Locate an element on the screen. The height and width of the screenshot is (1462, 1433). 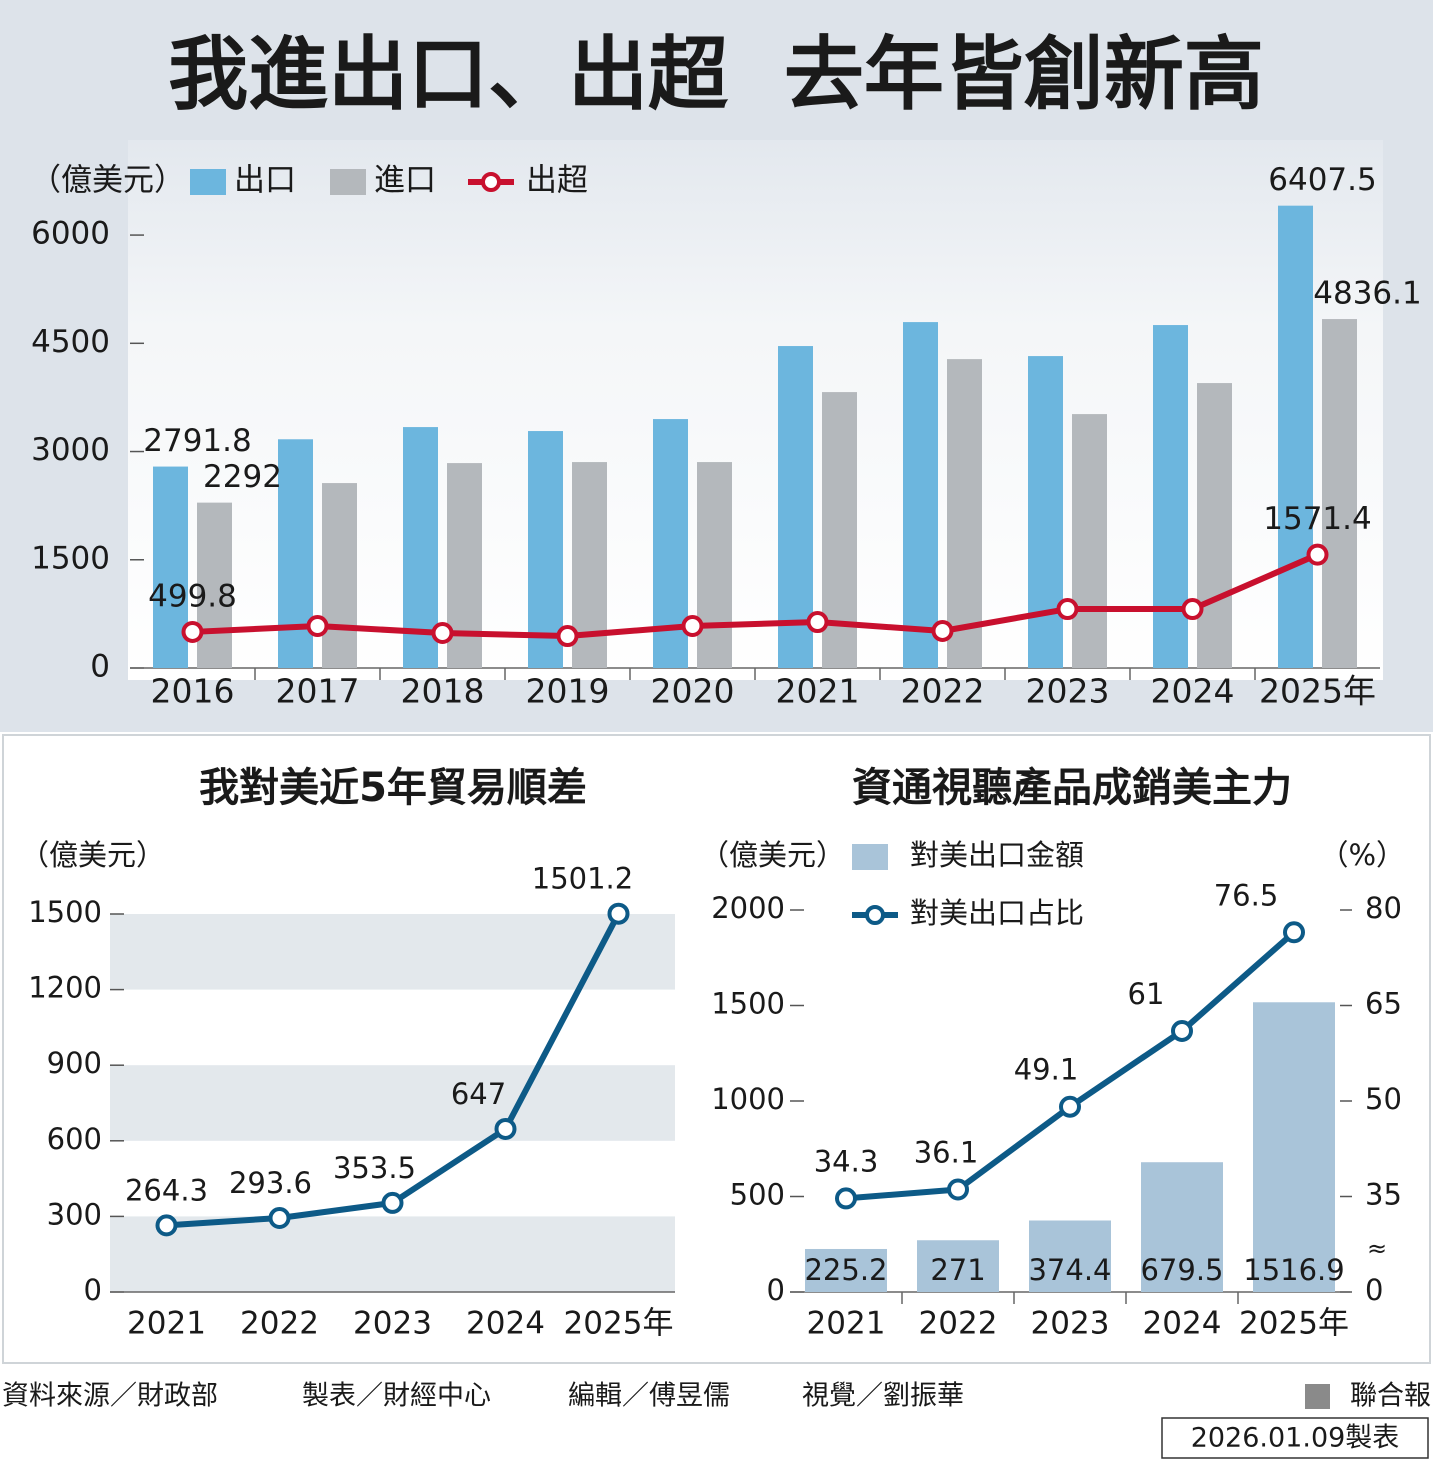
x-tick-label: 2016 is located at coordinates (193, 691).